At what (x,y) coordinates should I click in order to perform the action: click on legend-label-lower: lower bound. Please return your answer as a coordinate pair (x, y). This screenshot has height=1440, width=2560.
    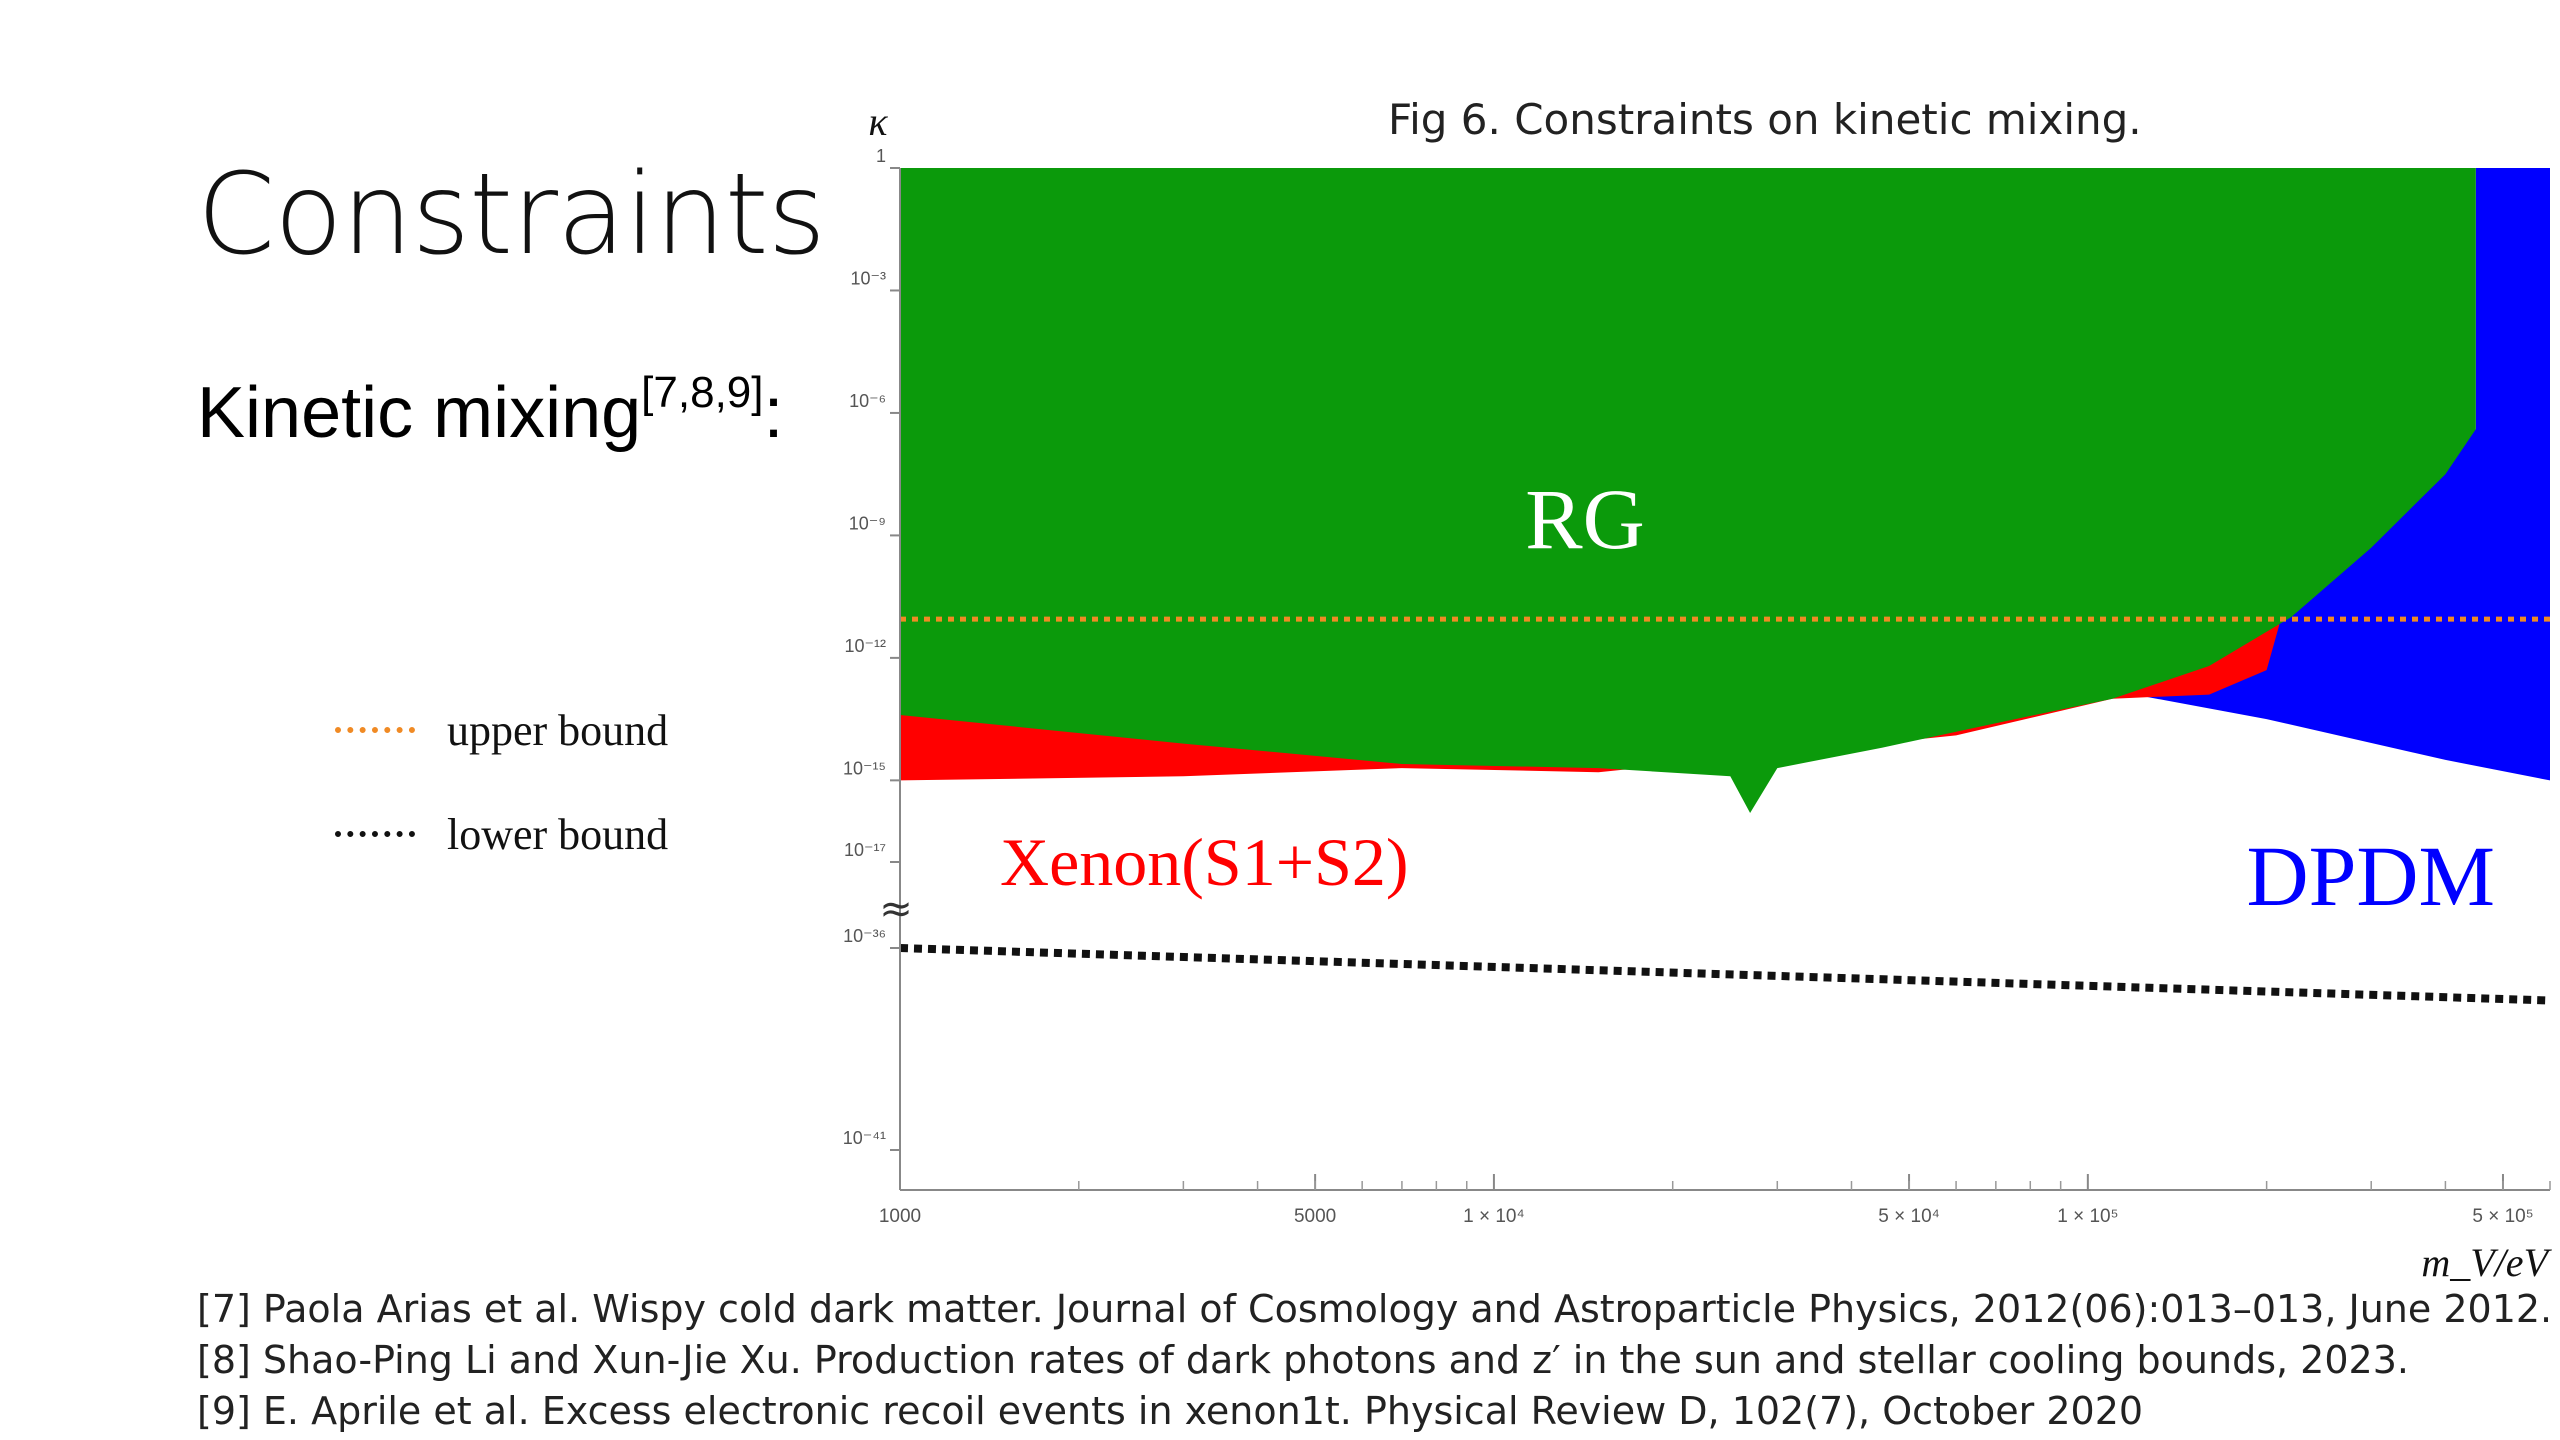
    Looking at the image, I should click on (558, 834).